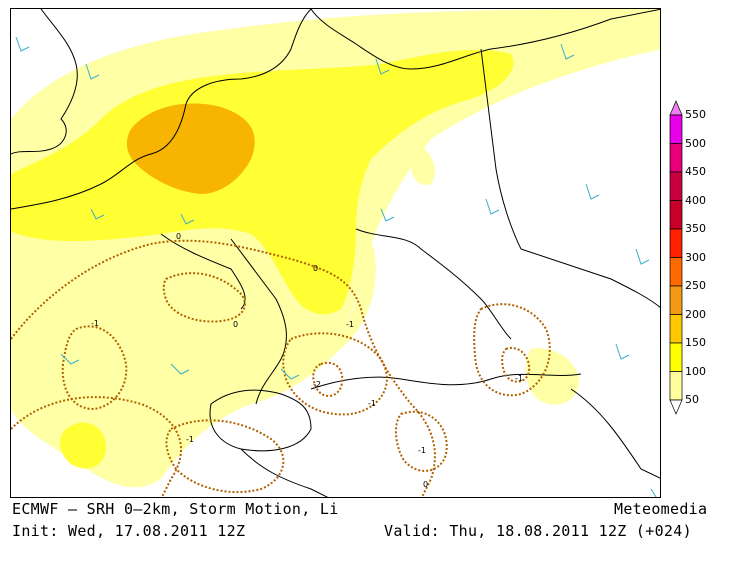 Image resolution: width=731 pixels, height=562 pixels. What do you see at coordinates (433, 284) in the screenshot?
I see `border-germany-czech` at bounding box center [433, 284].